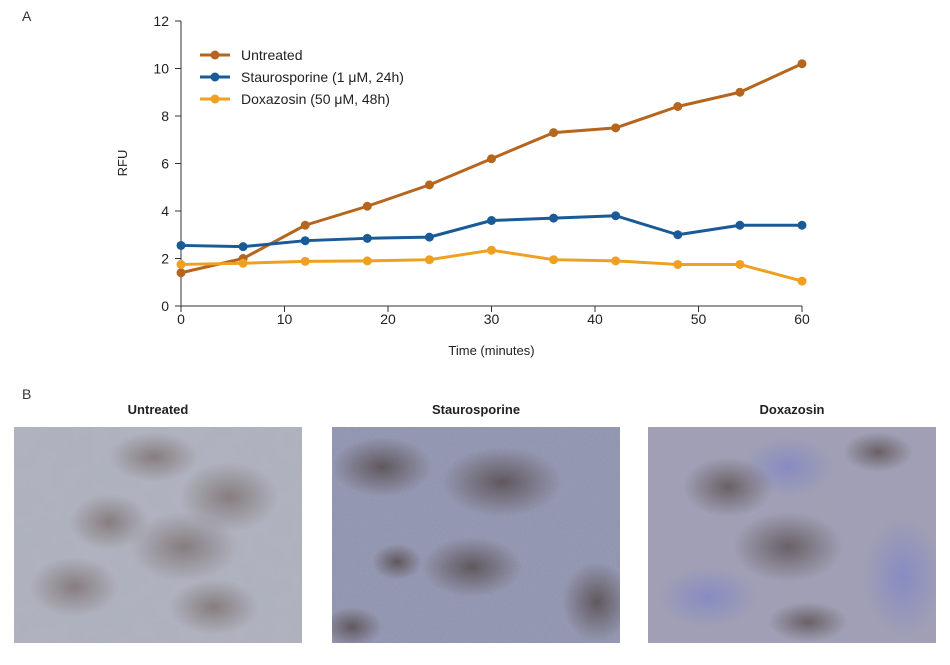  What do you see at coordinates (161, 21) in the screenshot?
I see `y-tick-label: 12` at bounding box center [161, 21].